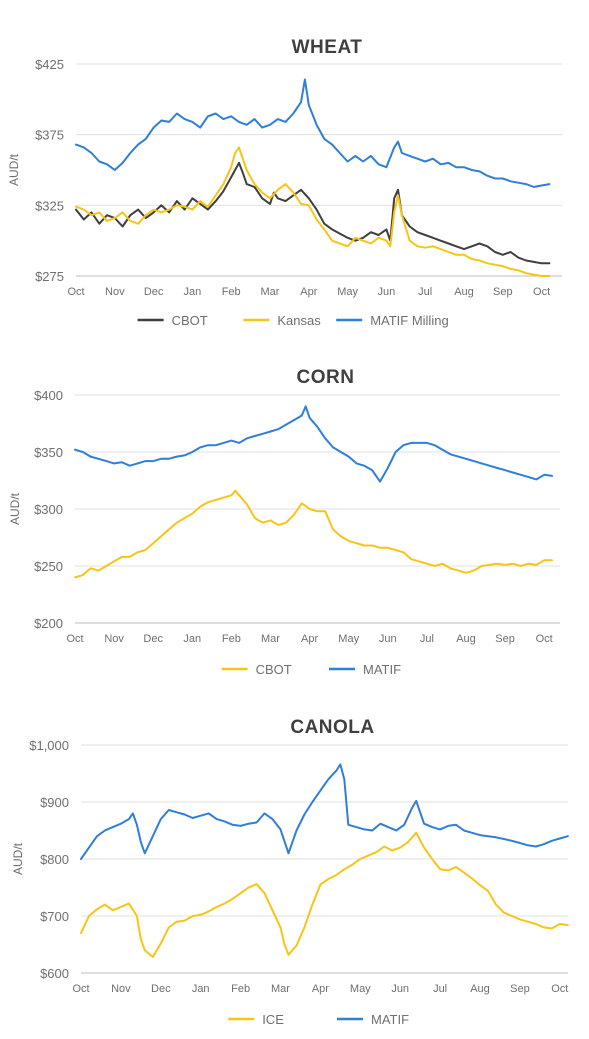 Image resolution: width=589 pixels, height=1039 pixels. I want to click on wheat-series-cbot, so click(313, 213).